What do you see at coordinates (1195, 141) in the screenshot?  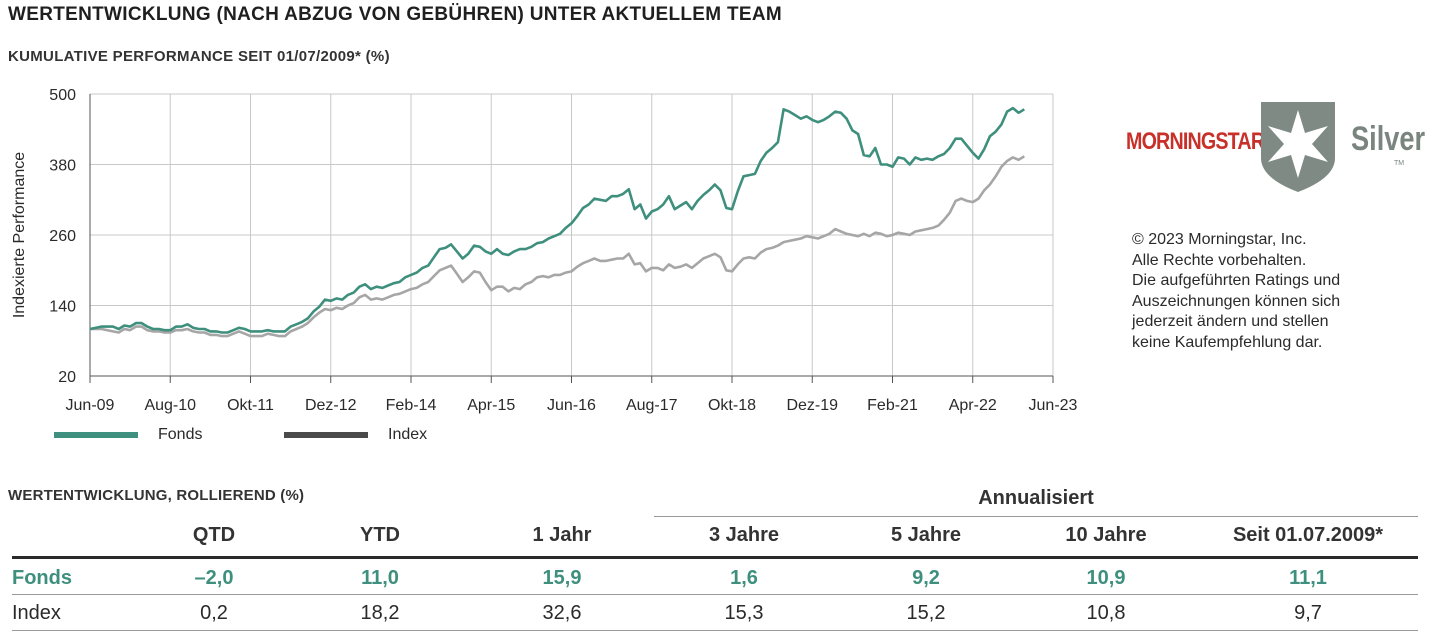 I see `morningstar-wordmark: MORNINGSTAR` at bounding box center [1195, 141].